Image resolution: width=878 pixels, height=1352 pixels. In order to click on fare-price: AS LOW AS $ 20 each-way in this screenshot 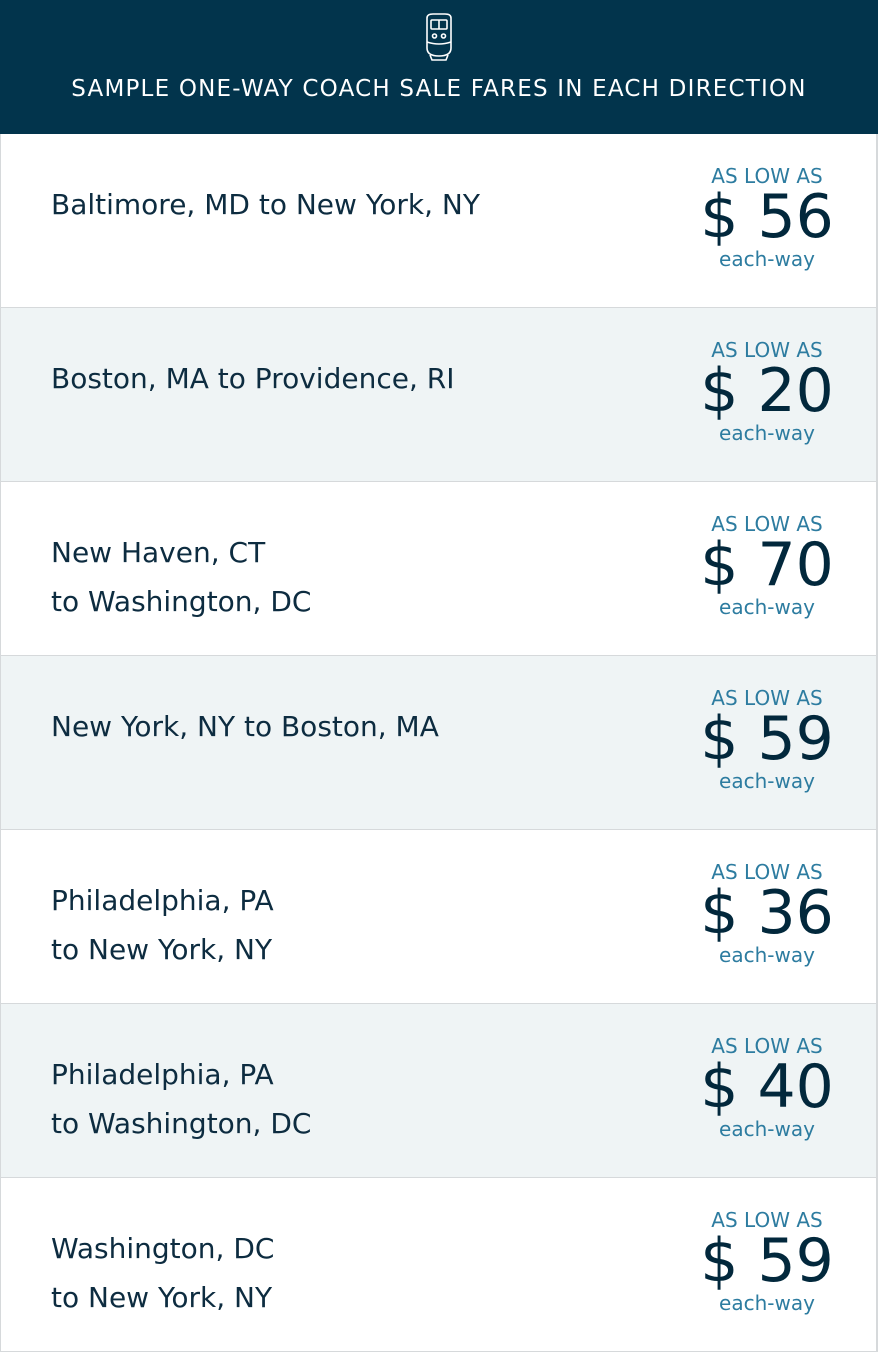, I will do `click(767, 391)`.